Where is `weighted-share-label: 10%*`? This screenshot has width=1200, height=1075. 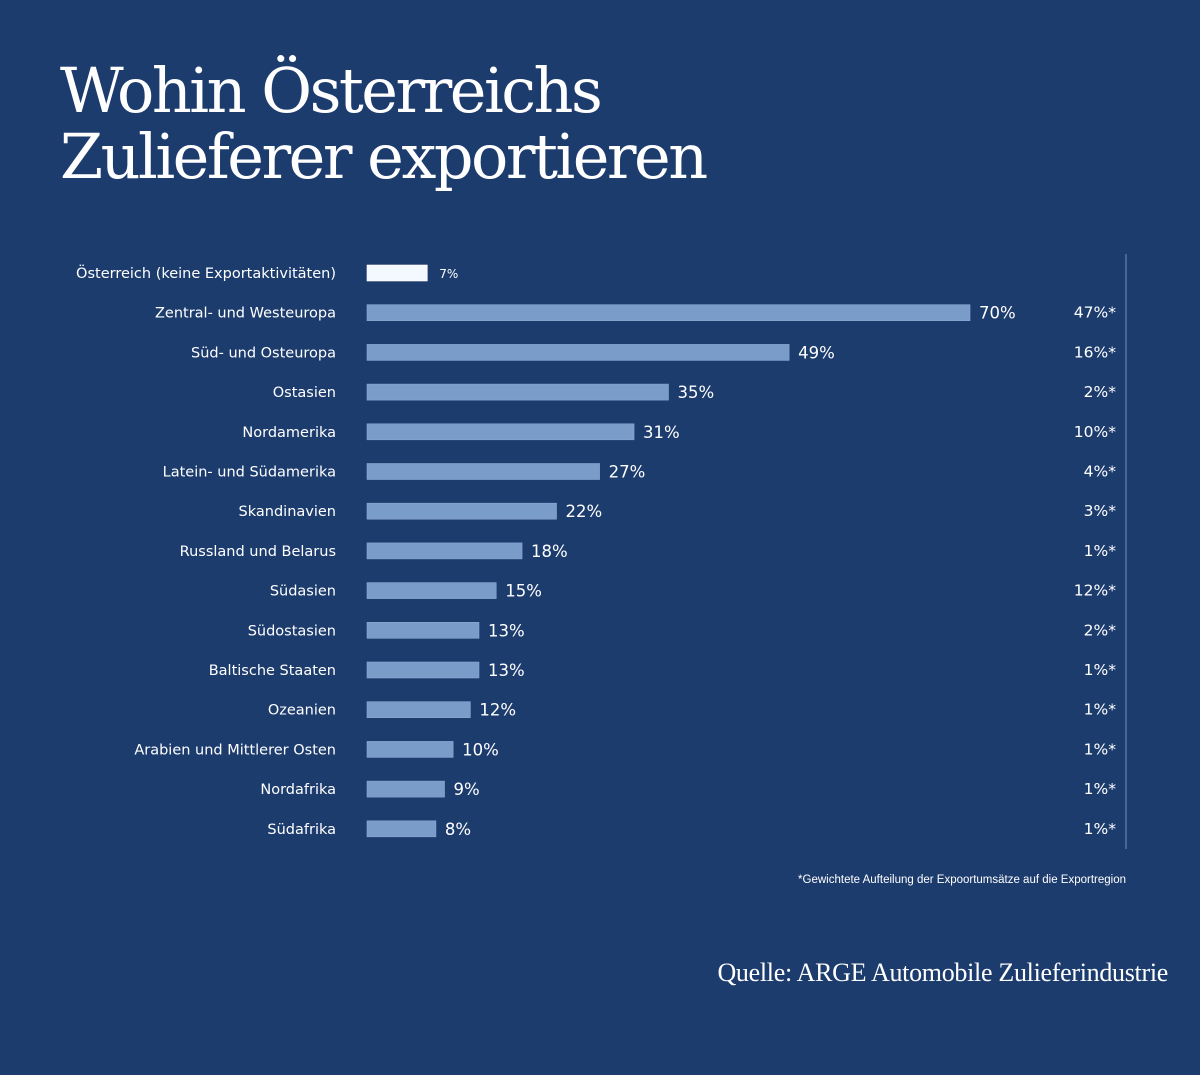 weighted-share-label: 10%* is located at coordinates (1095, 432).